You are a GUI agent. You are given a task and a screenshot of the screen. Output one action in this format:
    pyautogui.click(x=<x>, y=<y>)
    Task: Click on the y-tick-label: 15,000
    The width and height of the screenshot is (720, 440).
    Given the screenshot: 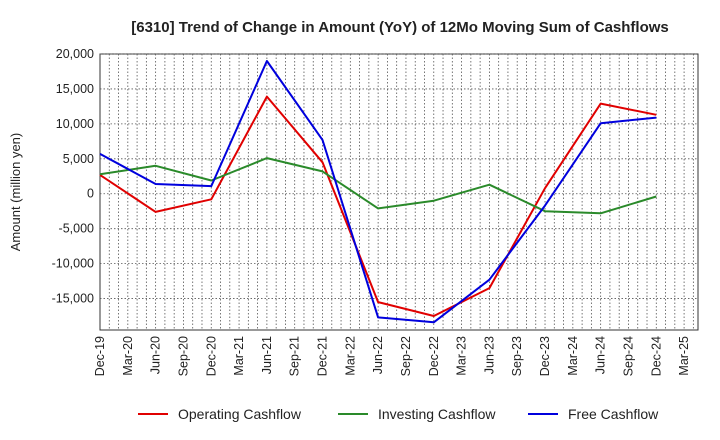 What is the action you would take?
    pyautogui.click(x=75, y=89)
    